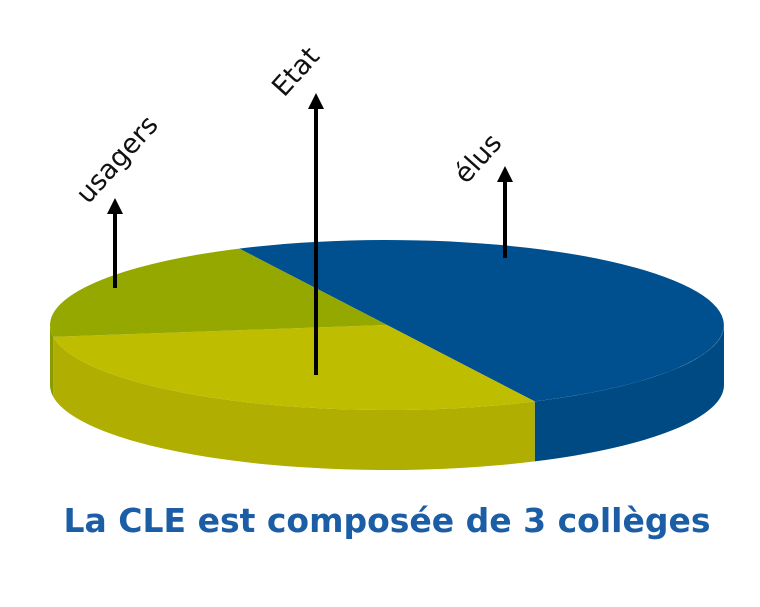 This screenshot has height=607, width=760. What do you see at coordinates (296, 71) in the screenshot?
I see `slice-label: Etat` at bounding box center [296, 71].